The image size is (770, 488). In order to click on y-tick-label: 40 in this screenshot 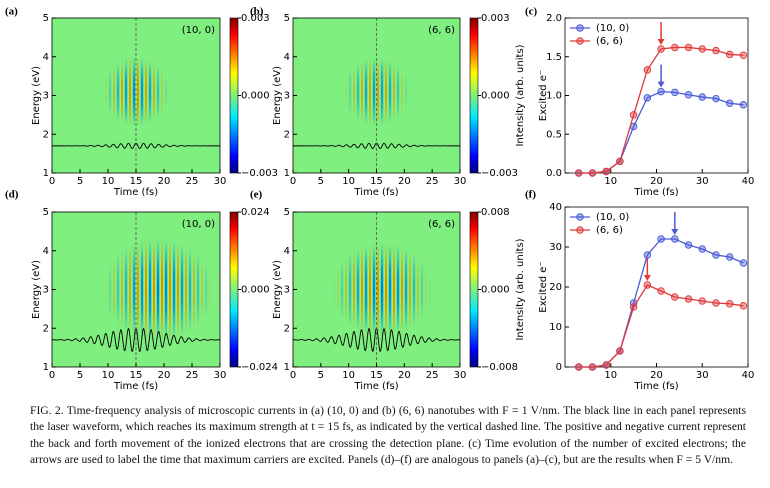, I will do `click(555, 207)`.